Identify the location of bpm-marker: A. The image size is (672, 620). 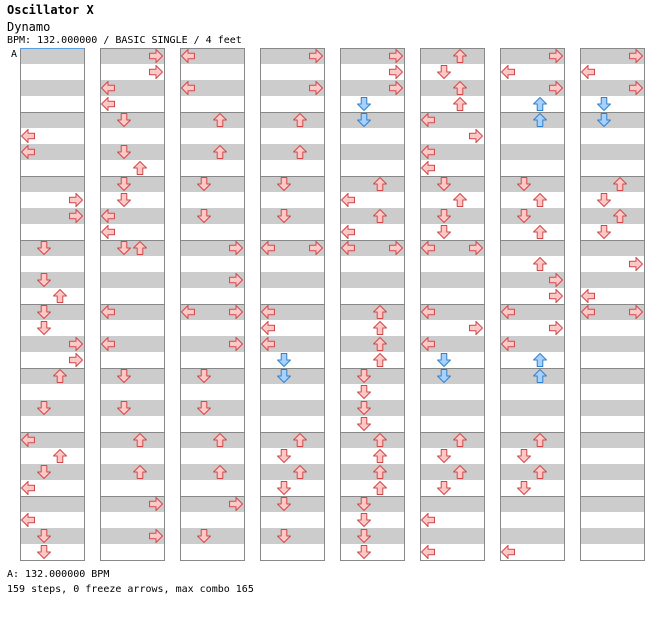
(14, 54).